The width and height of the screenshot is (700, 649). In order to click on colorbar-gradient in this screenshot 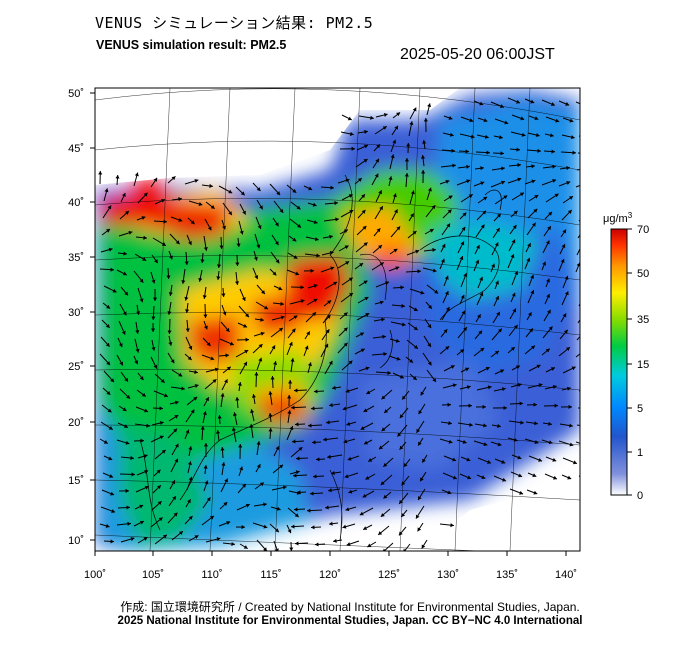, I will do `click(619, 362)`.